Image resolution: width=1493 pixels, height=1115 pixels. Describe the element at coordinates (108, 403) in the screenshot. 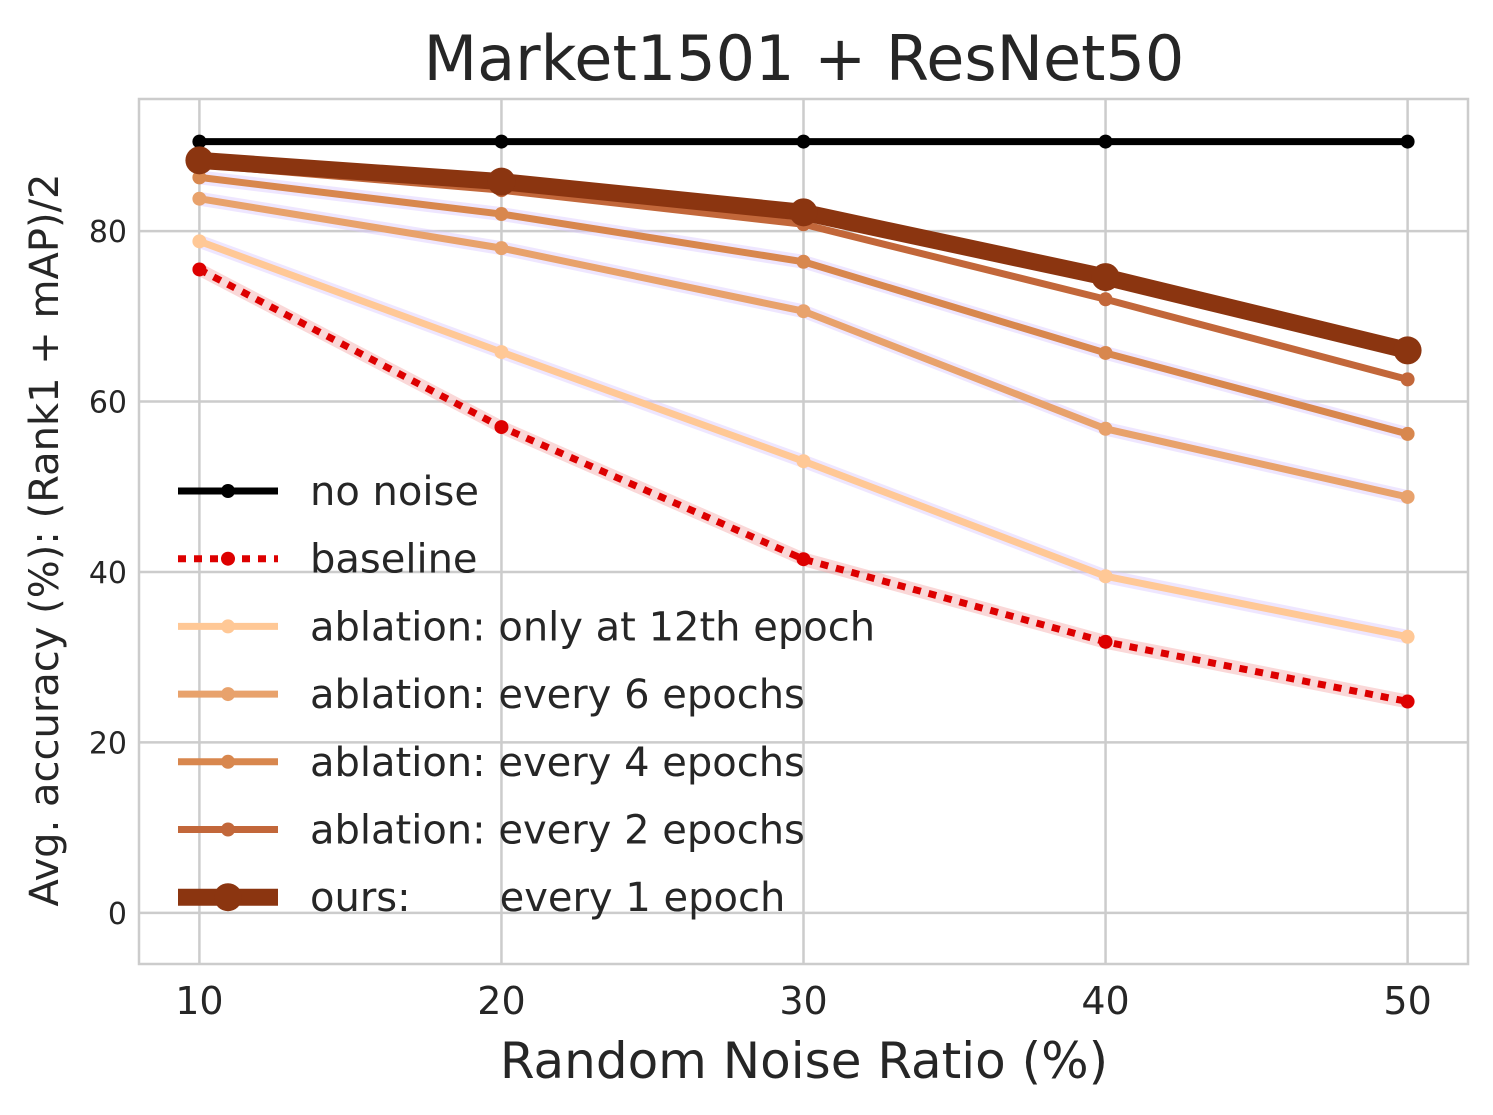

I see `y-tick-label: 60` at that location.